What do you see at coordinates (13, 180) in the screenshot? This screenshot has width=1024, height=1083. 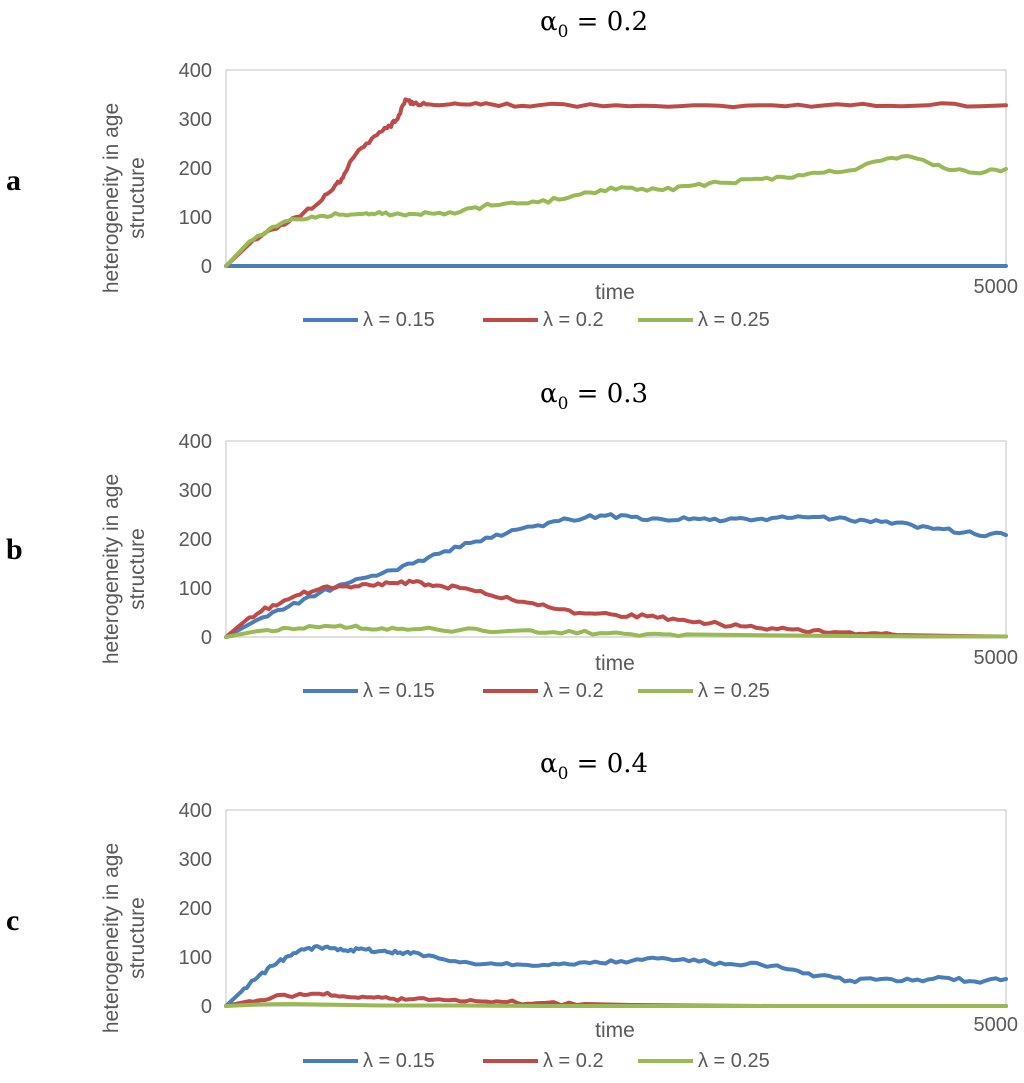 I see `panel-letter: a` at bounding box center [13, 180].